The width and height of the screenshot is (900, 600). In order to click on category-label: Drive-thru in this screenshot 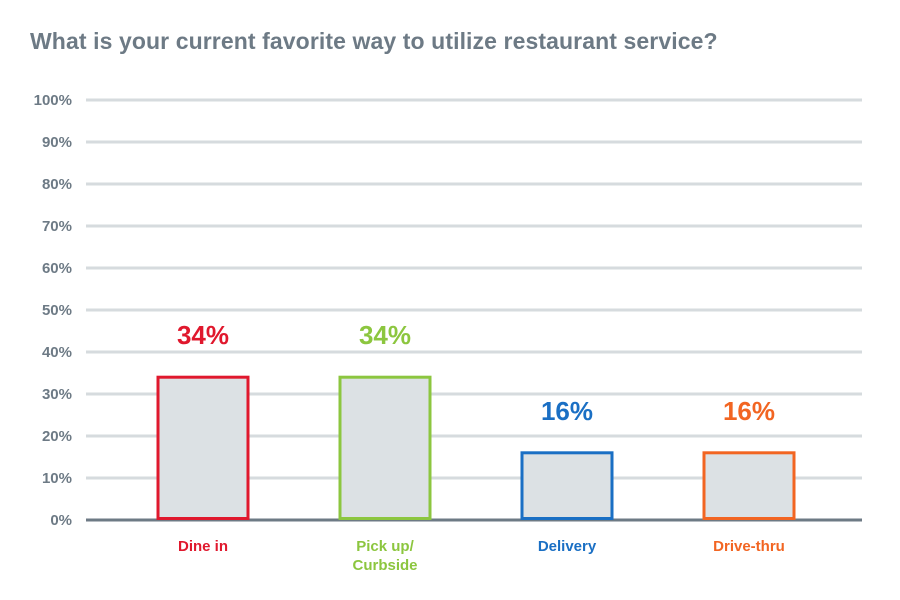, I will do `click(749, 546)`.